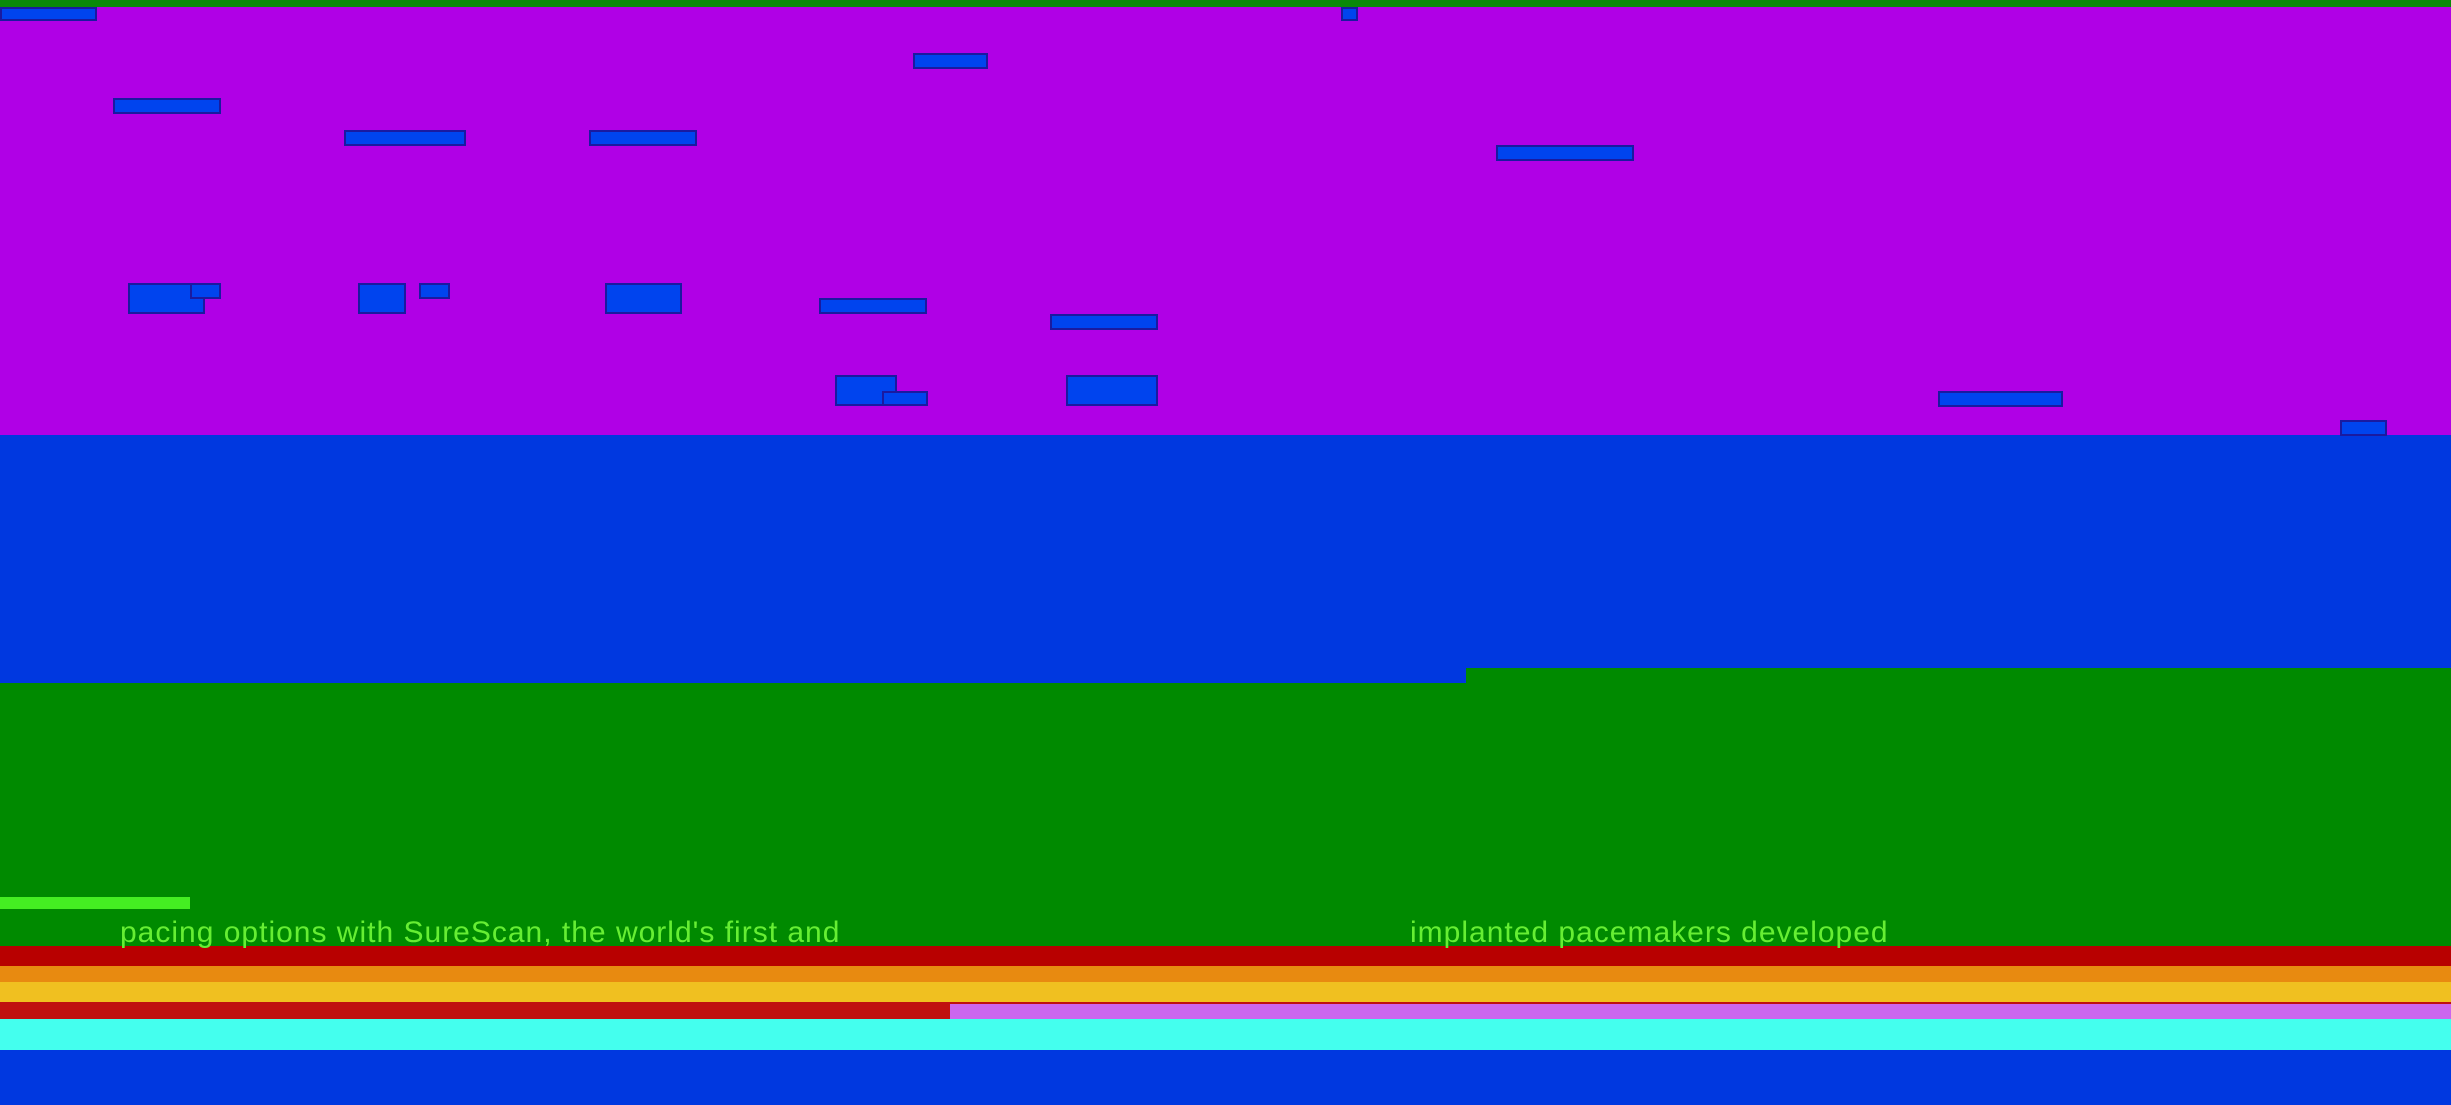 The image size is (2451, 1105). I want to click on green-notch, so click(1958, 675).